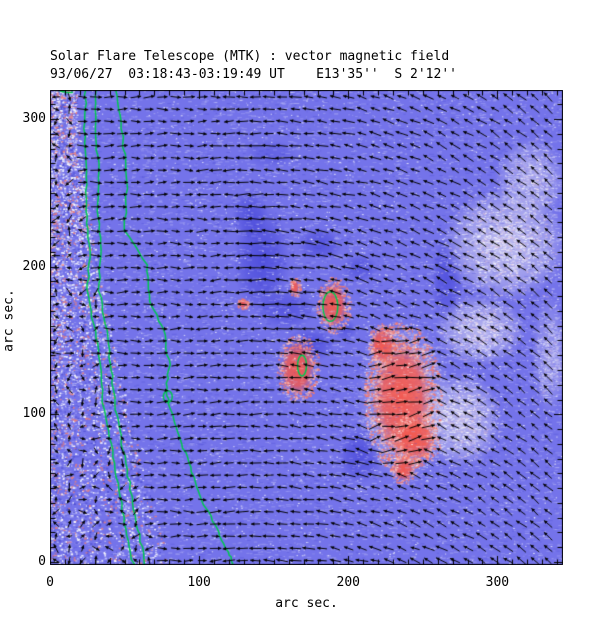  Describe the element at coordinates (34, 266) in the screenshot. I see `y-tick-label: 200` at that location.